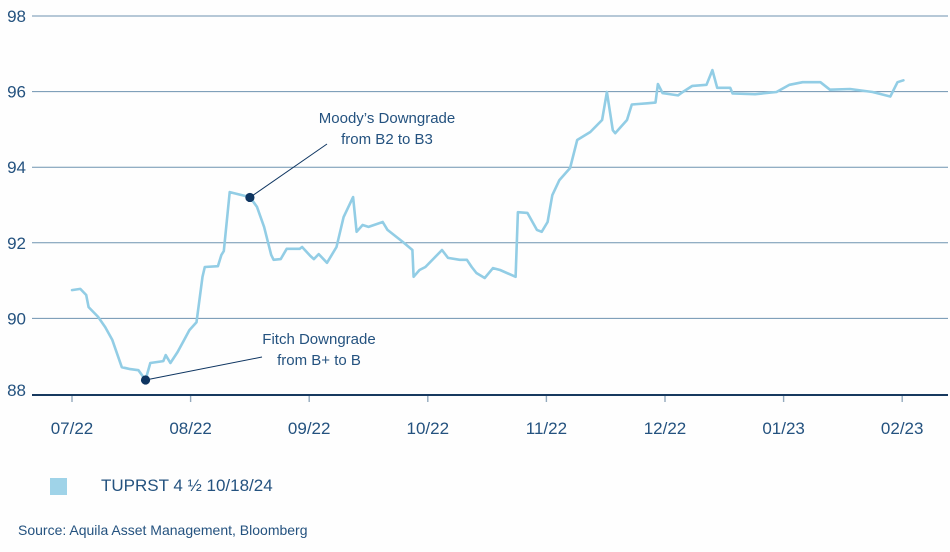 Image resolution: width=950 pixels, height=552 pixels. What do you see at coordinates (319, 350) in the screenshot?
I see `annotation-fitch-downgrade: Fitch Downgrade from B+ to B` at bounding box center [319, 350].